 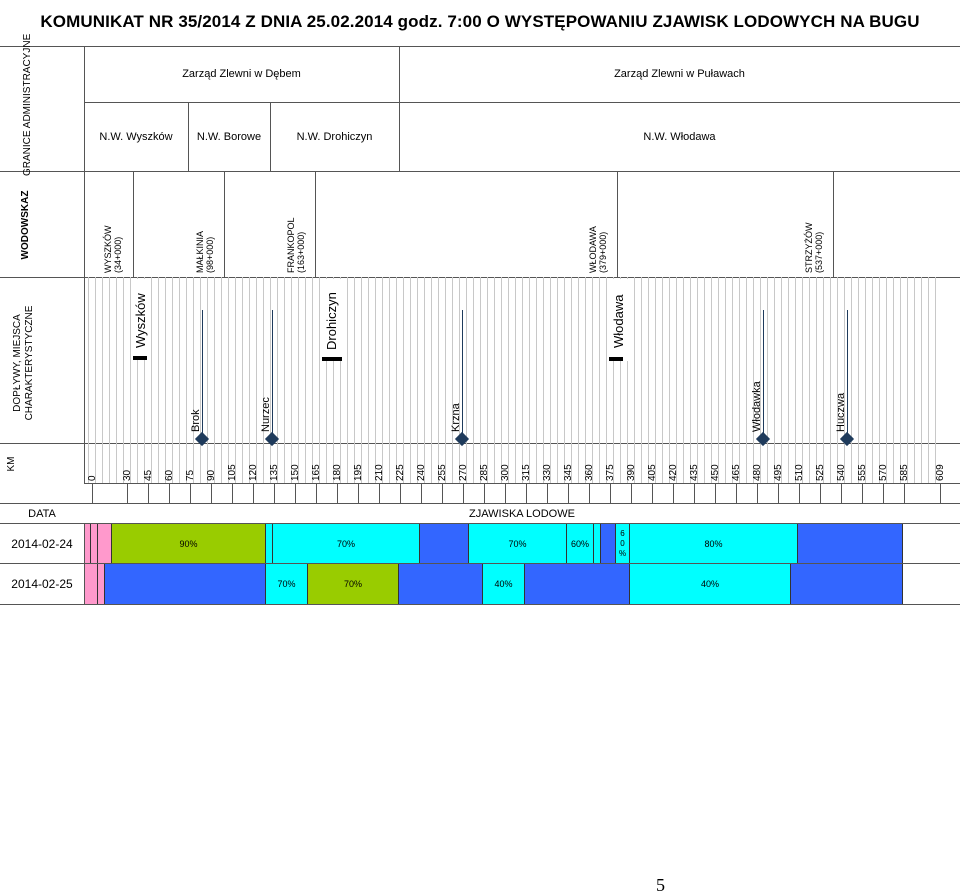 What do you see at coordinates (113, 249) in the screenshot?
I see `gauge-wyszkow: WYSZKÓW (34+000)` at bounding box center [113, 249].